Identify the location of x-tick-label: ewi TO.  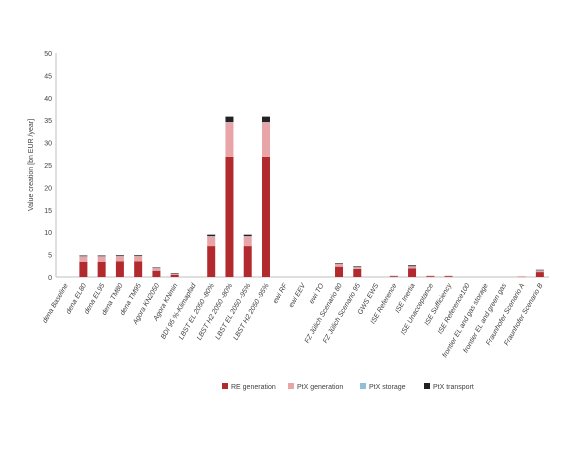
(316, 293).